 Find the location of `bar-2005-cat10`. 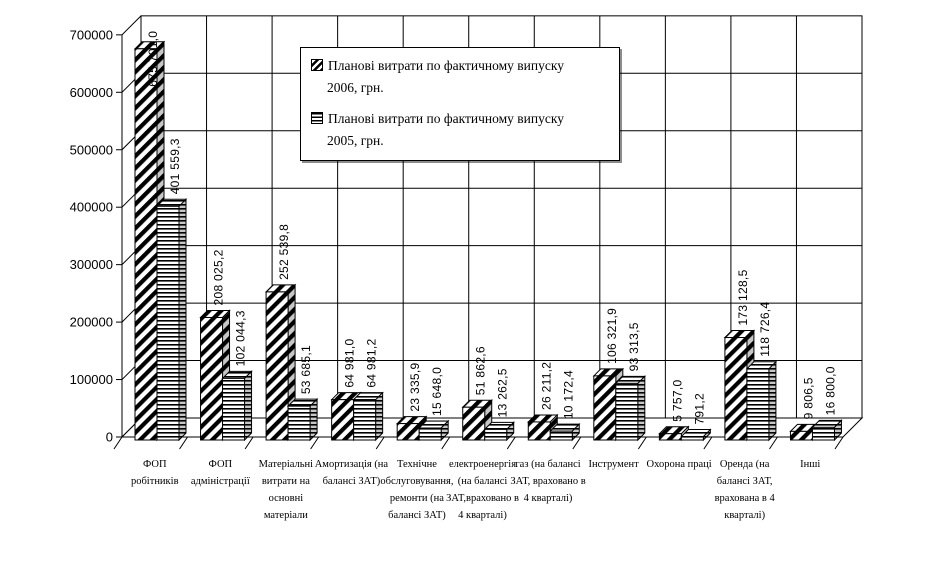

bar-2005-cat10 is located at coordinates (761, 401).